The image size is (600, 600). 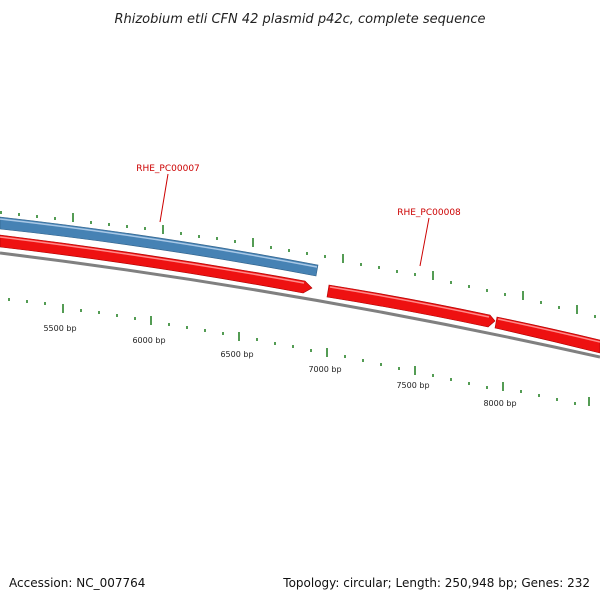 What do you see at coordinates (499, 403) in the screenshot?
I see `tick-label-8000: 8000 bp` at bounding box center [499, 403].